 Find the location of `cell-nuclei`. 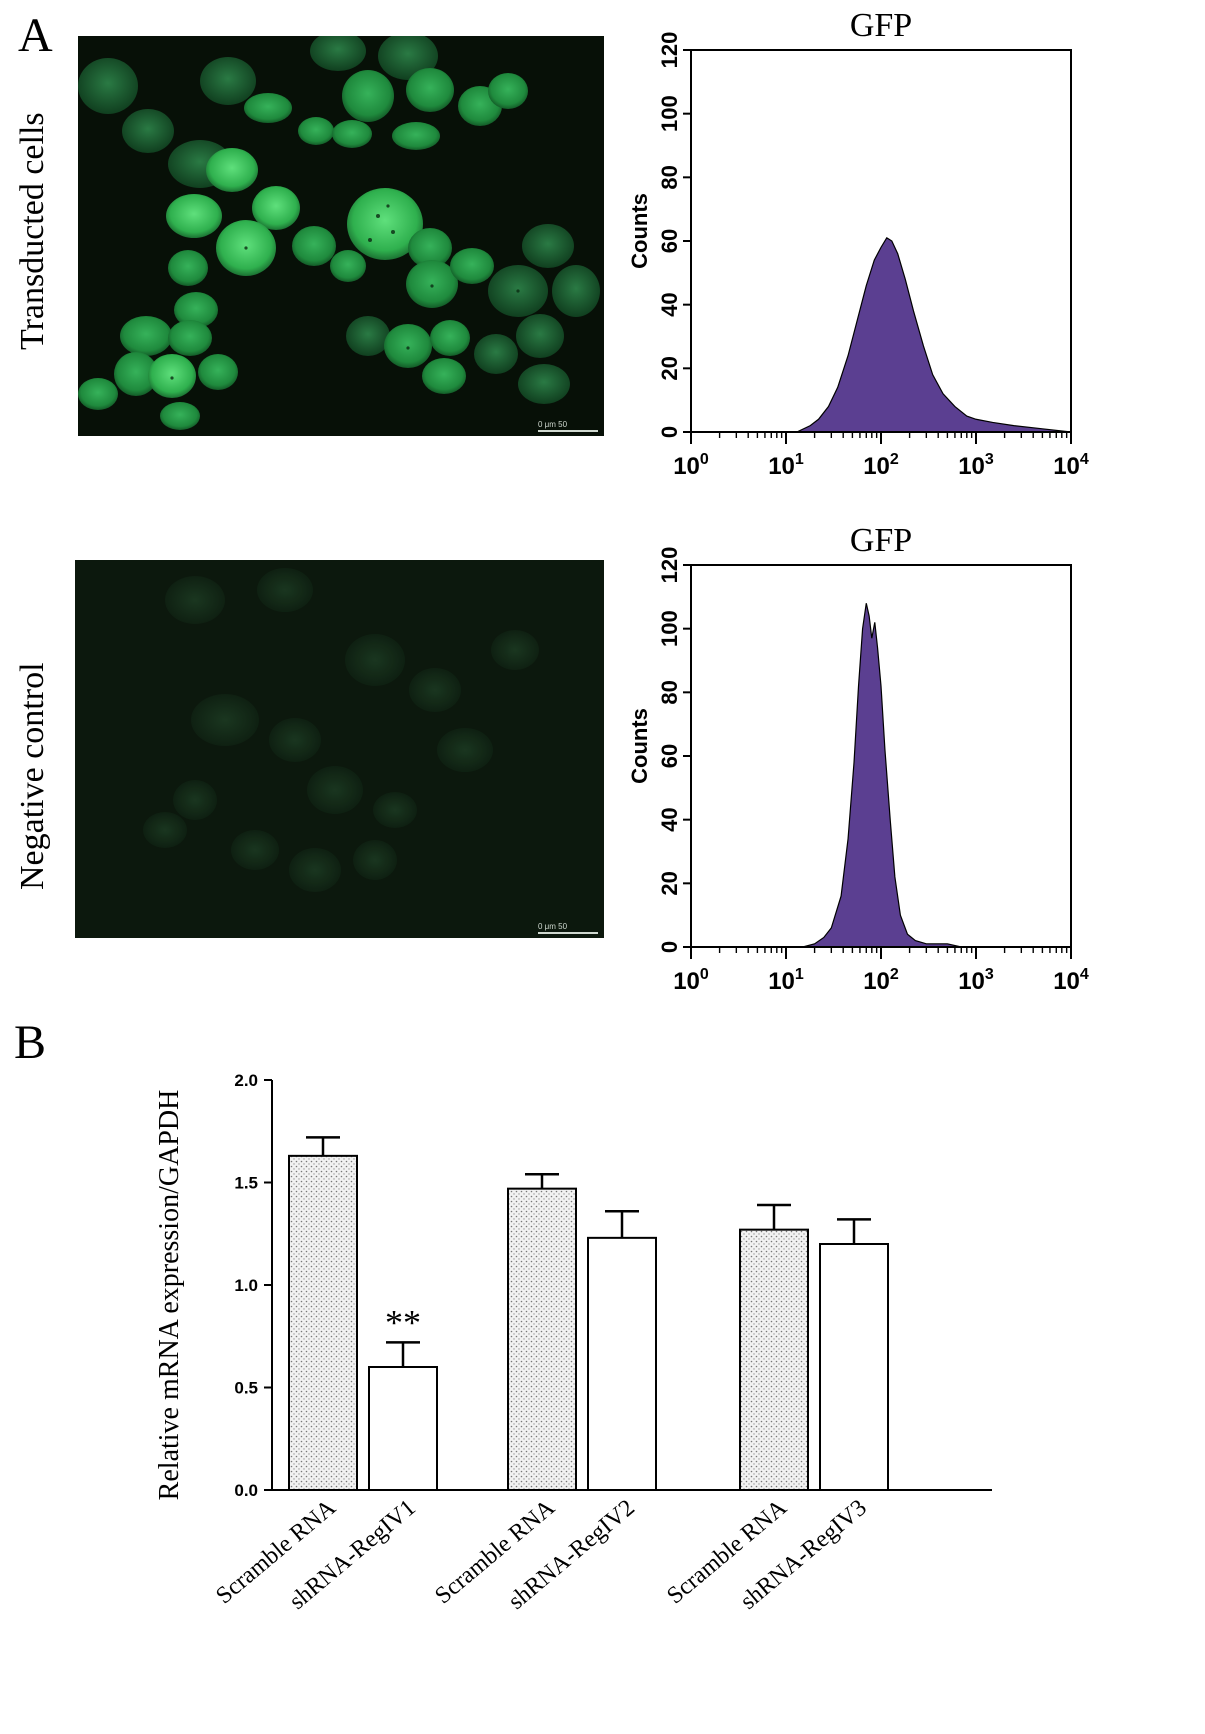

cell-nuclei is located at coordinates (339, 233).